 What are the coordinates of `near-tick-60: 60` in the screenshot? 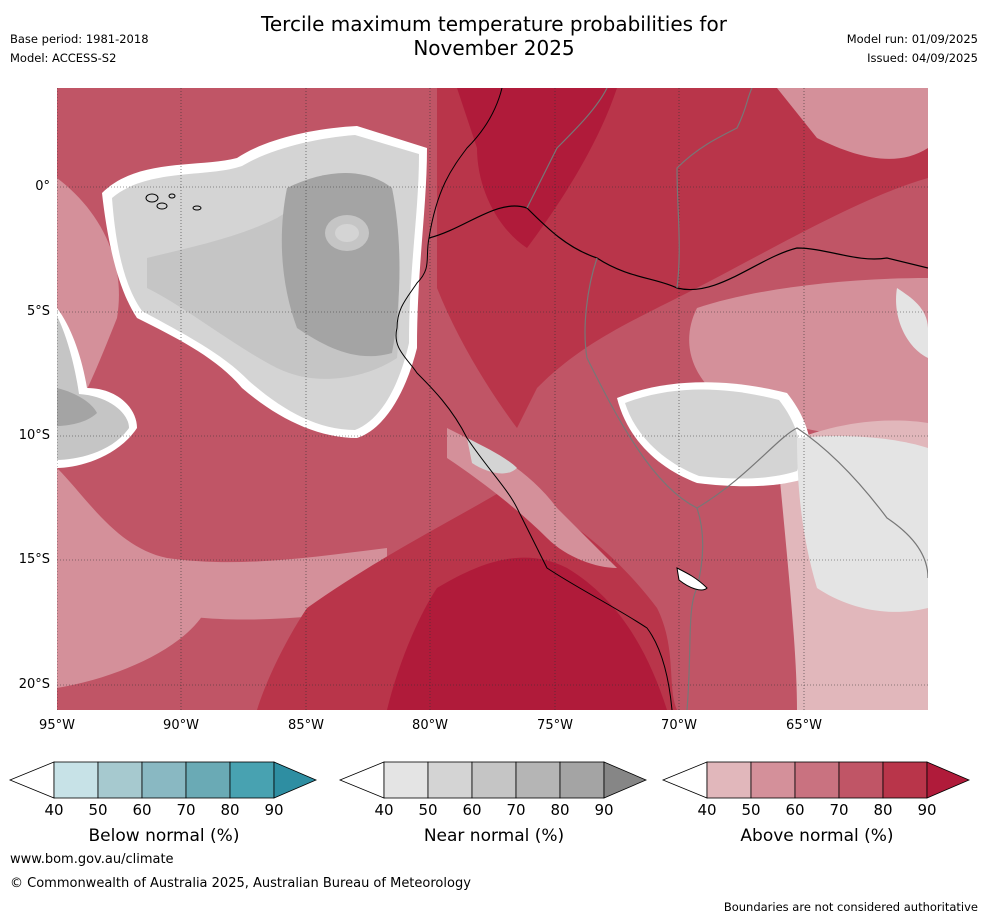 It's located at (472, 810).